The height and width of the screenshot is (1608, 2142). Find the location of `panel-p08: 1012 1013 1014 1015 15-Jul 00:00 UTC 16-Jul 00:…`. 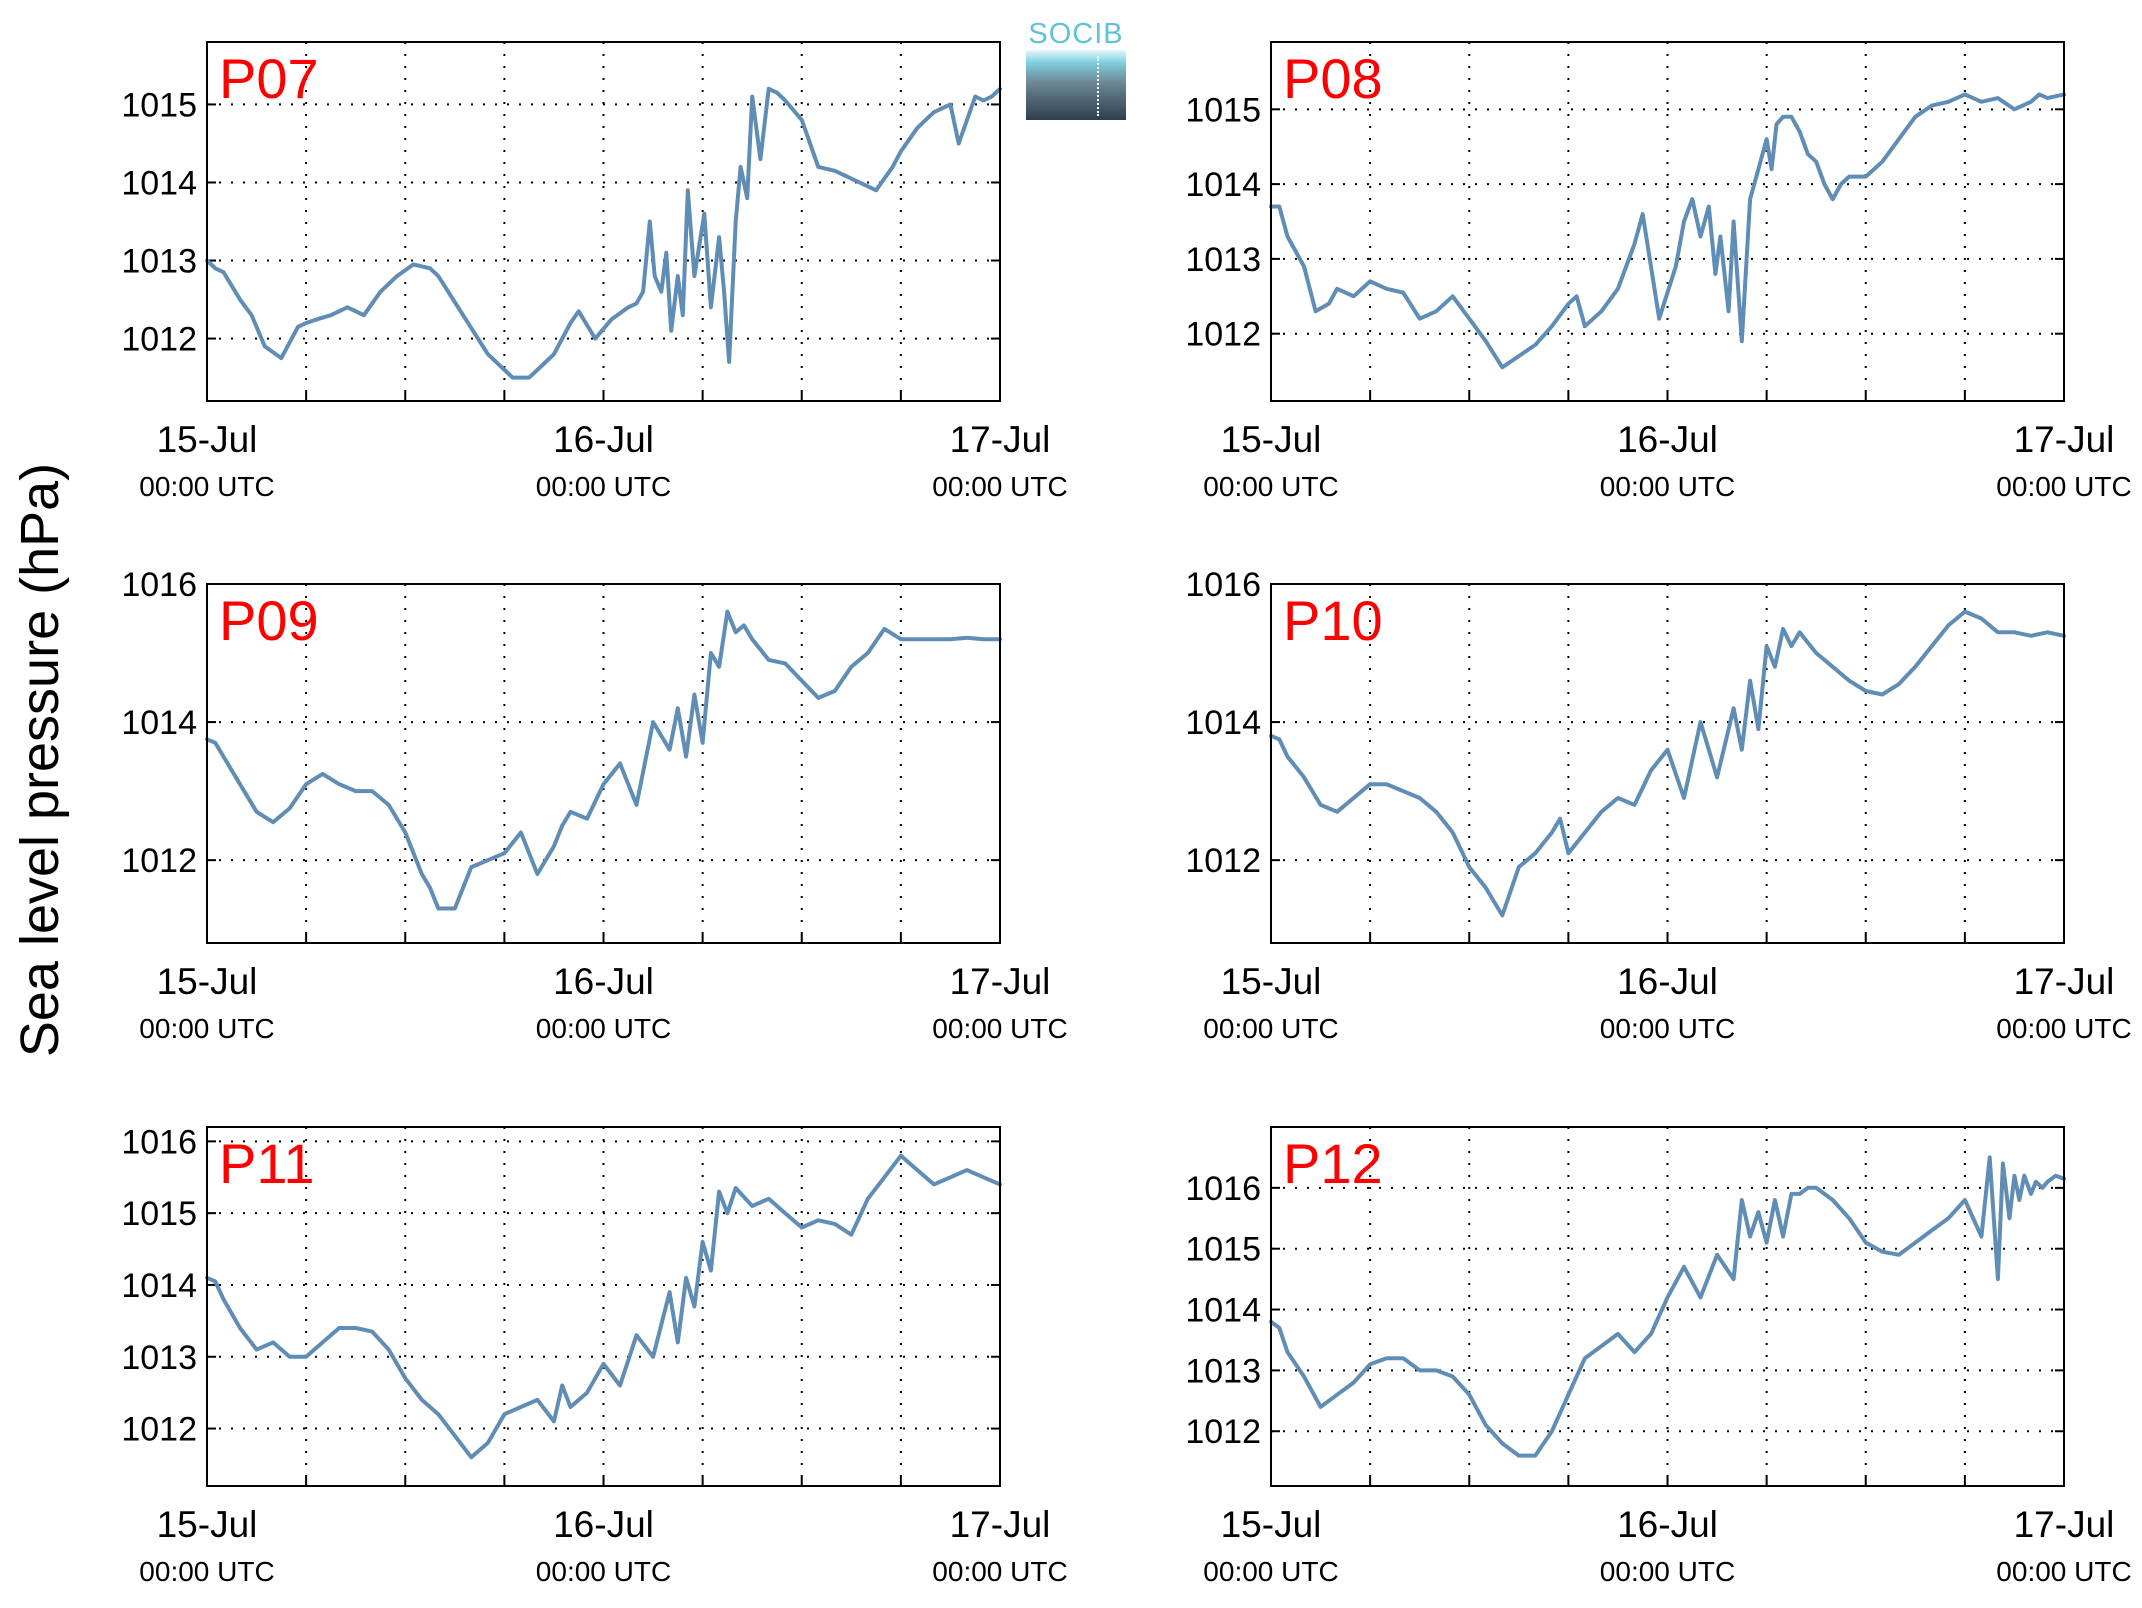

panel-p08: 1012 1013 1014 1015 15-Jul 00:00 UTC 16-Jul 00:… is located at coordinates (1658, 271).